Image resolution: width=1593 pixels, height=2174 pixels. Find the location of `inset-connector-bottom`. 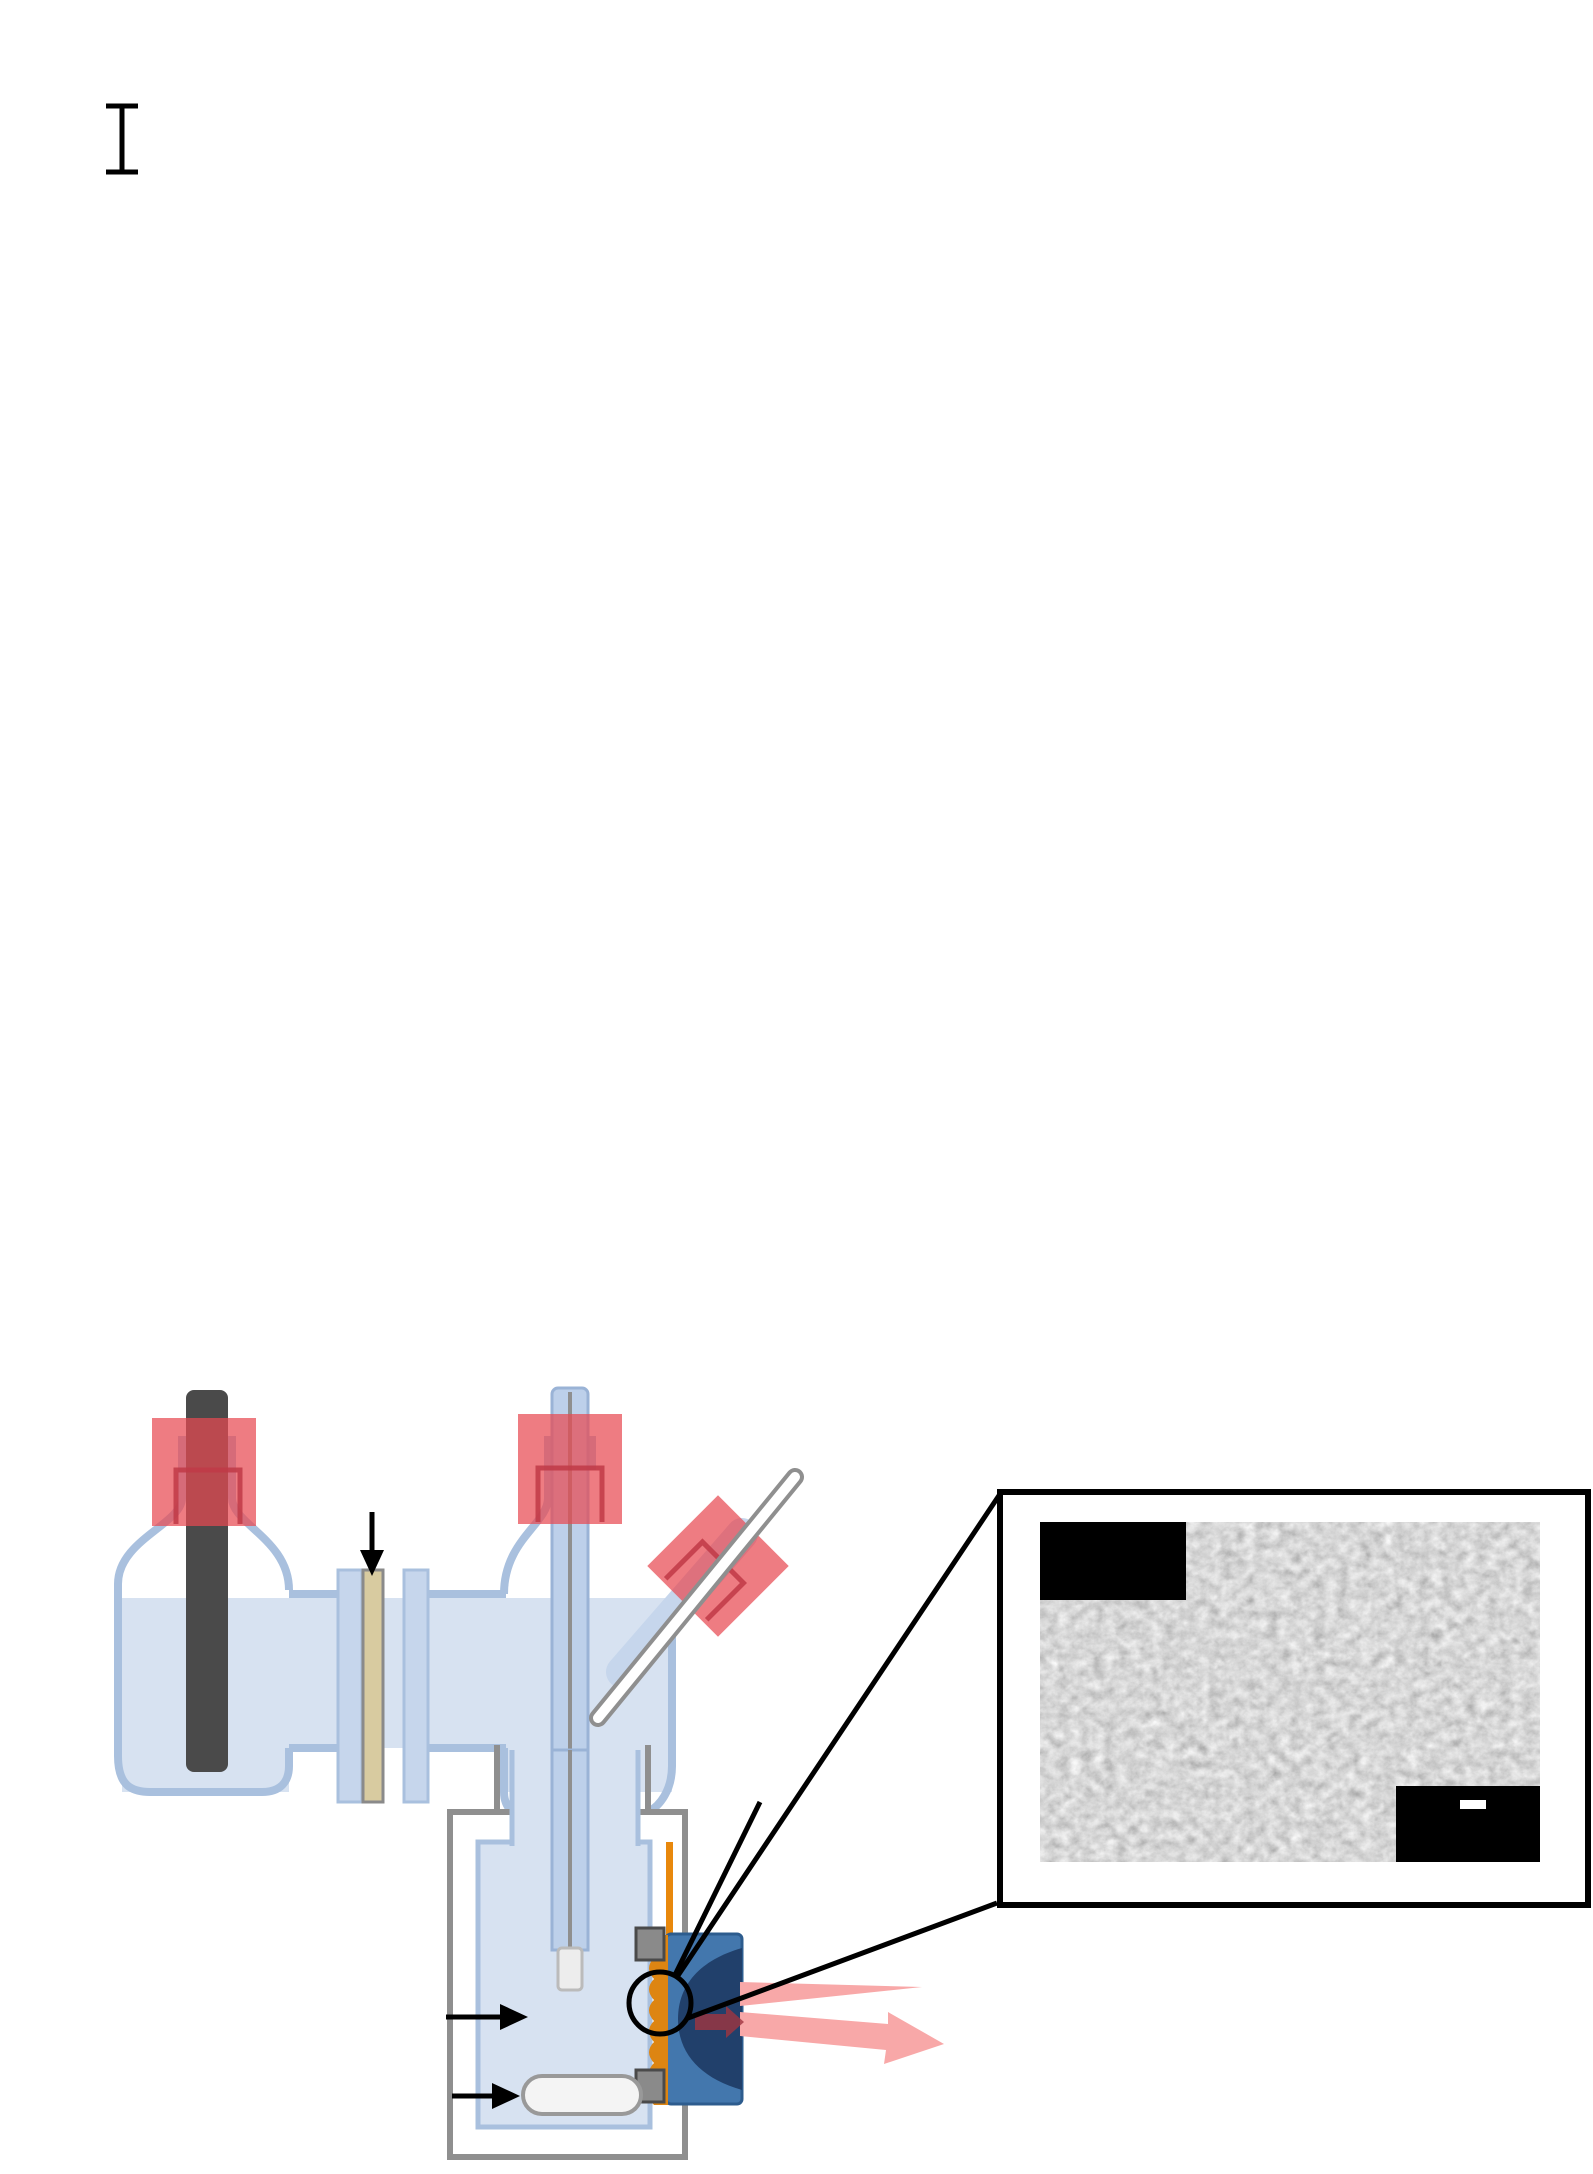

inset-connector-bottom is located at coordinates (842, 1960).